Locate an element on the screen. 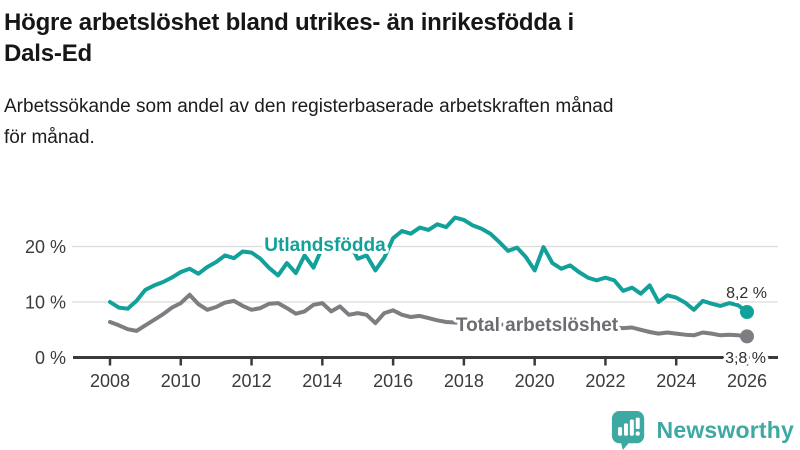 This screenshot has width=800, height=450. series-label-0: Utlandsfödda is located at coordinates (325, 245).